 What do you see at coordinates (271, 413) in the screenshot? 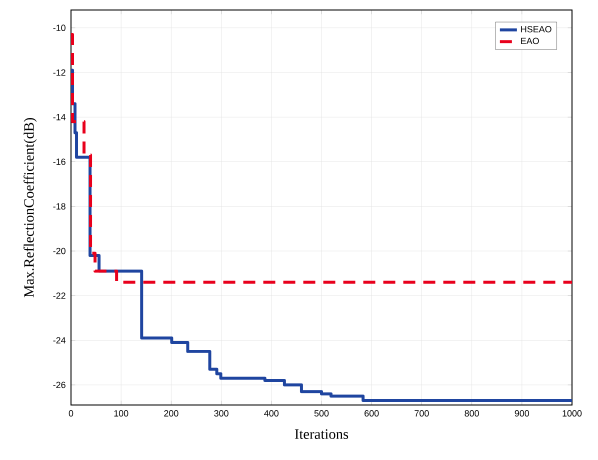
I see `x-tick-label: 400` at bounding box center [271, 413].